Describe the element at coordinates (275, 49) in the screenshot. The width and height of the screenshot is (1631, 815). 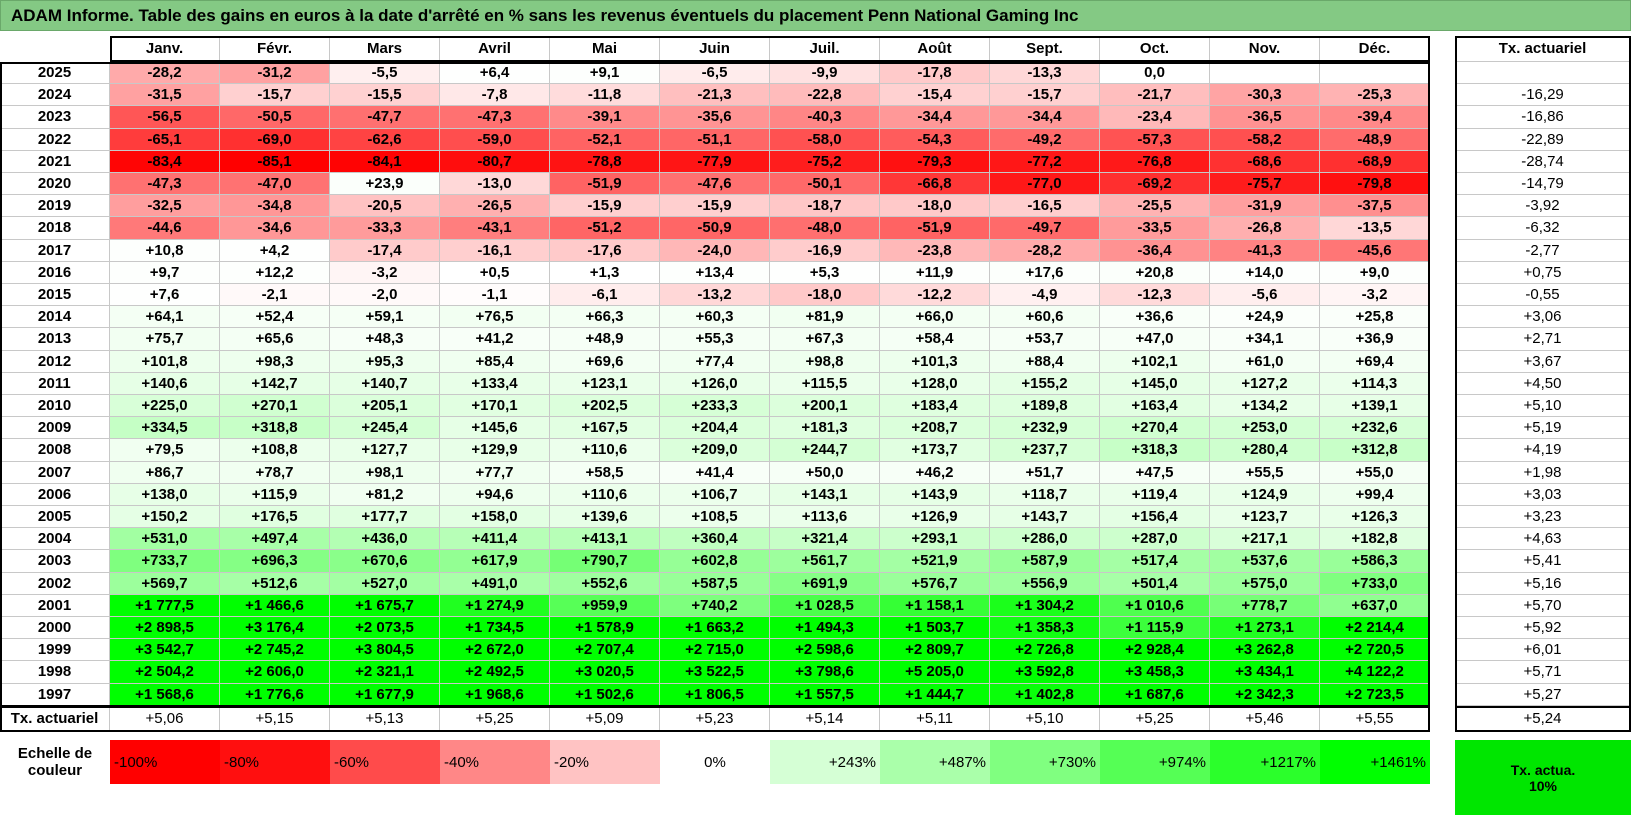
I see `month-header: Févr.` at that location.